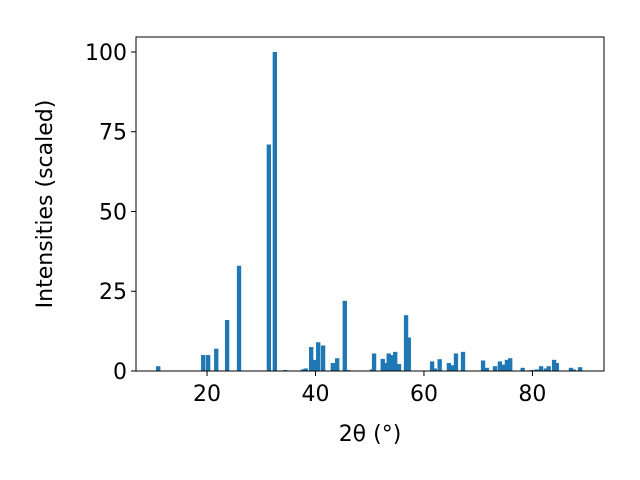 The image size is (640, 480). I want to click on y-tick-label: 0, so click(120, 372).